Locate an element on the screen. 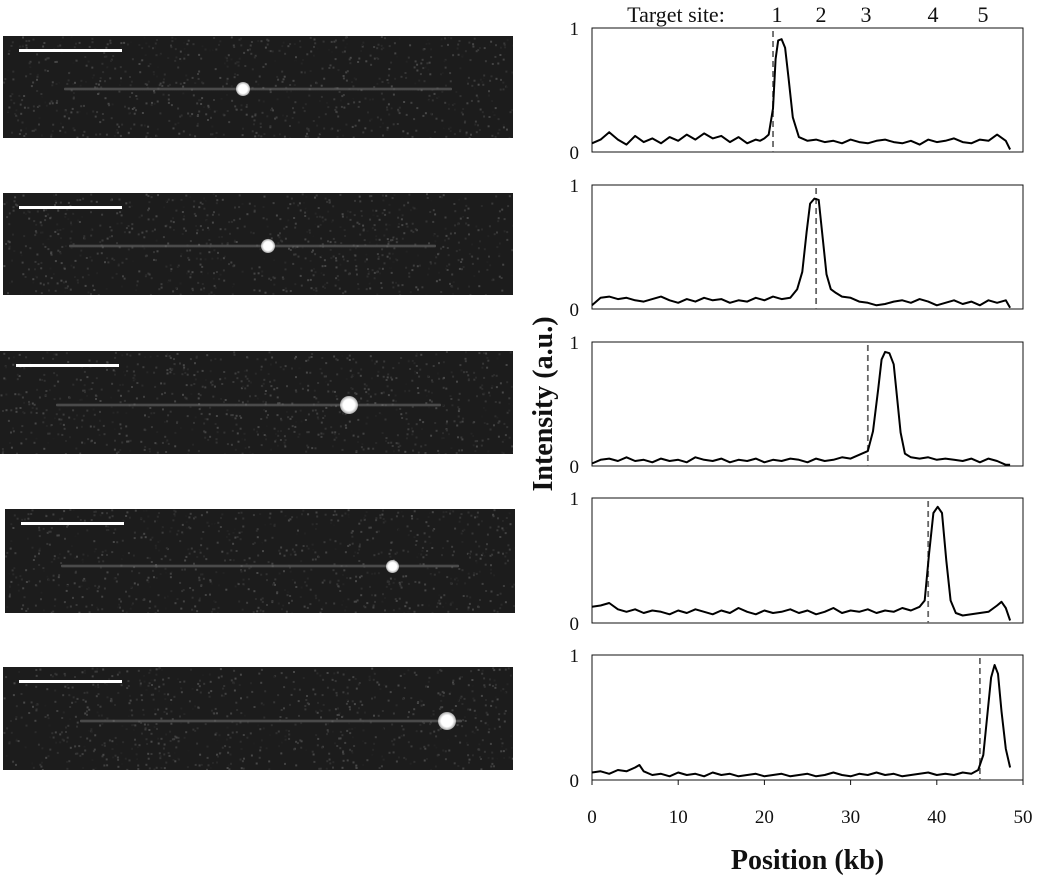 The width and height of the screenshot is (1050, 879). x-tick-label: 50 is located at coordinates (1023, 817).